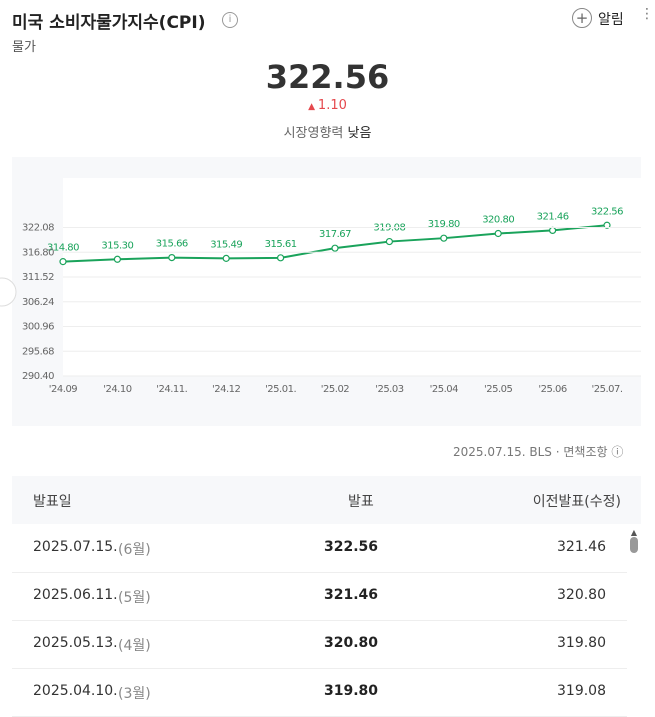 Image resolution: width=655 pixels, height=717 pixels. Describe the element at coordinates (585, 452) in the screenshot. I see `disclaimer: 면책조항` at that location.